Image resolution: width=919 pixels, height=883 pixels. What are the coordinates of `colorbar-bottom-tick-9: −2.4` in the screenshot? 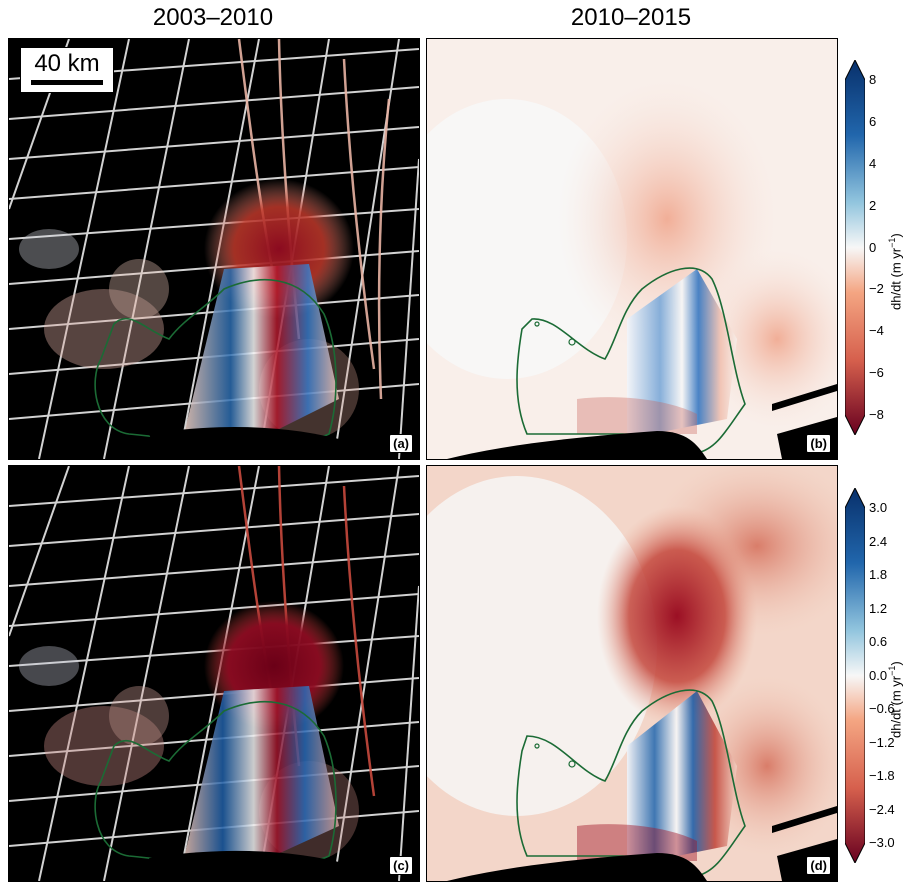 It's located at (882, 809).